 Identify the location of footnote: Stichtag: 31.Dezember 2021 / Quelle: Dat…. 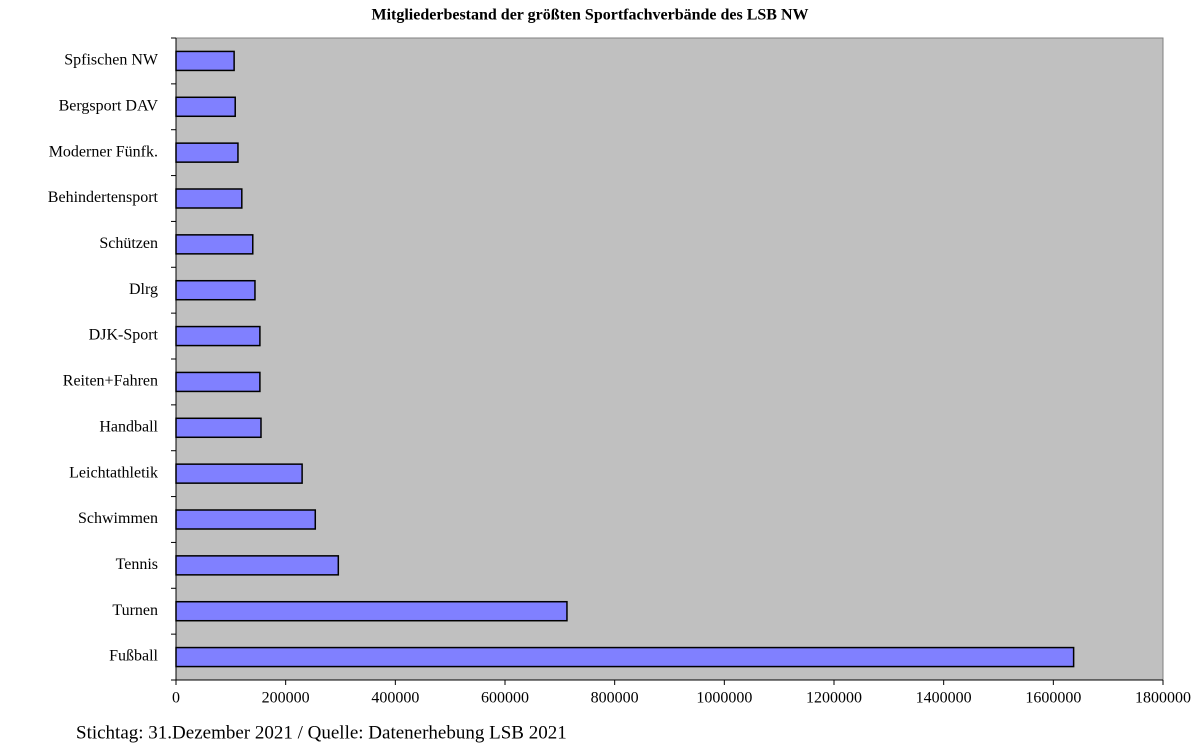
(321, 732).